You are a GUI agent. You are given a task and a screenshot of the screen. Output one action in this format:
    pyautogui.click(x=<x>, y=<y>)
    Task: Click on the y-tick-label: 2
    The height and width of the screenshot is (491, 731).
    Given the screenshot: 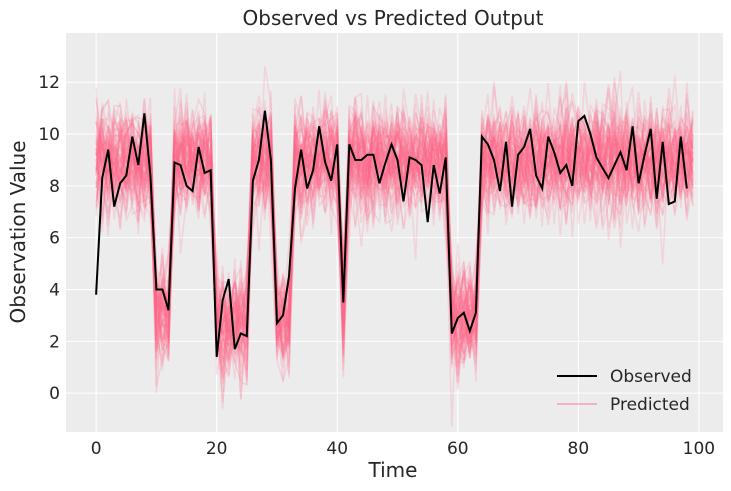 What is the action you would take?
    pyautogui.click(x=54, y=342)
    